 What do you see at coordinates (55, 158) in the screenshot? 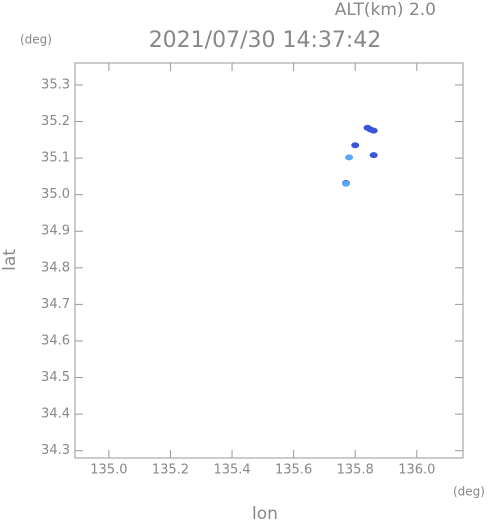
I see `y-tick-label: 35.1` at bounding box center [55, 158].